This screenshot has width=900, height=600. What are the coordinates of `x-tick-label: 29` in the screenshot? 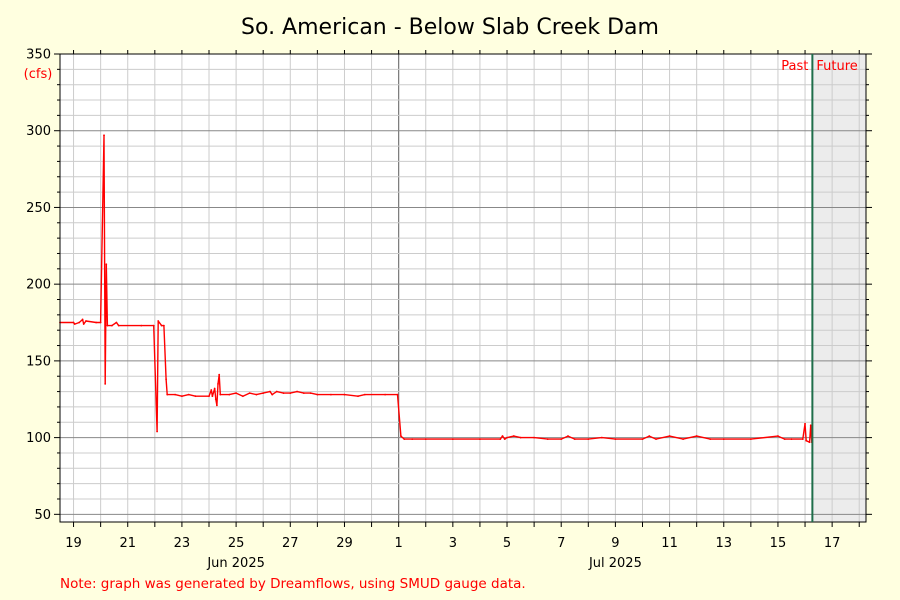 It's located at (344, 543).